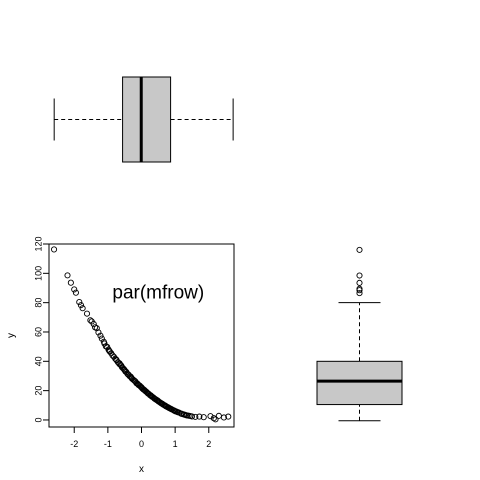 The height and width of the screenshot is (480, 480). What do you see at coordinates (11, 335) in the screenshot?
I see `scatter-y-label: y` at bounding box center [11, 335].